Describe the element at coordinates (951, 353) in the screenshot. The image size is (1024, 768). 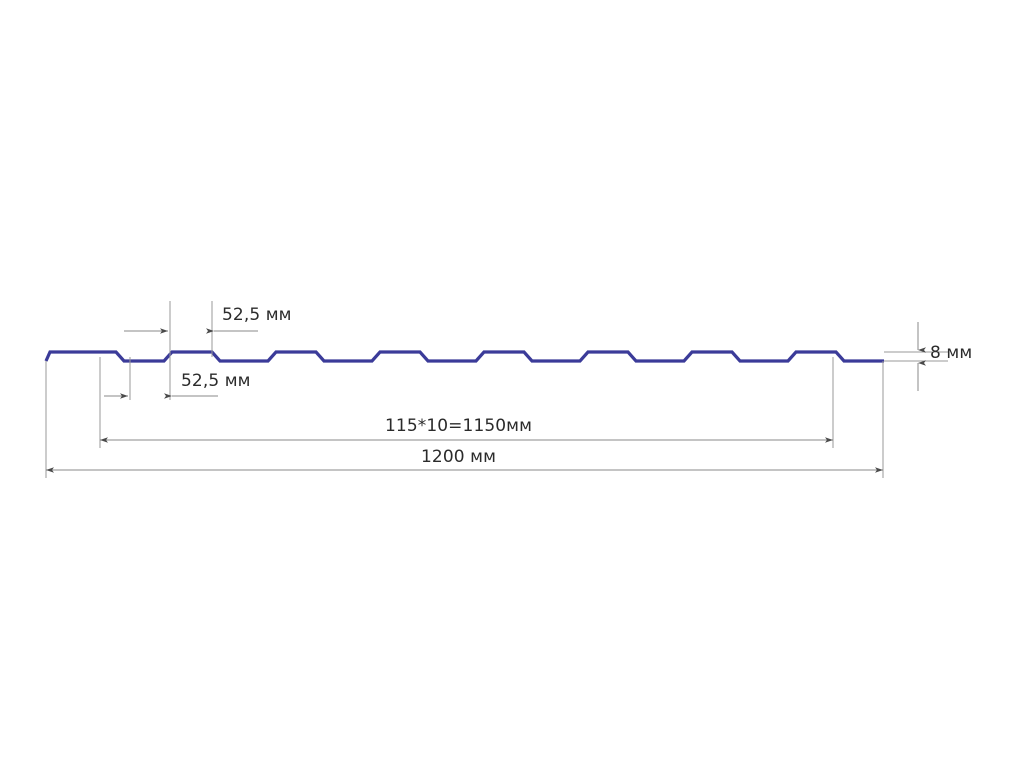
I see `dimension-label-profile-height: 8 мм` at that location.